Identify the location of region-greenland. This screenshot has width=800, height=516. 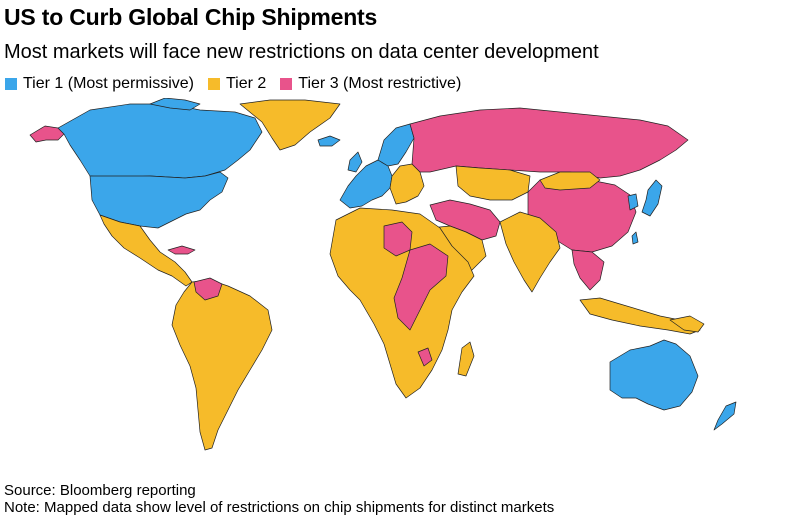
(290, 125).